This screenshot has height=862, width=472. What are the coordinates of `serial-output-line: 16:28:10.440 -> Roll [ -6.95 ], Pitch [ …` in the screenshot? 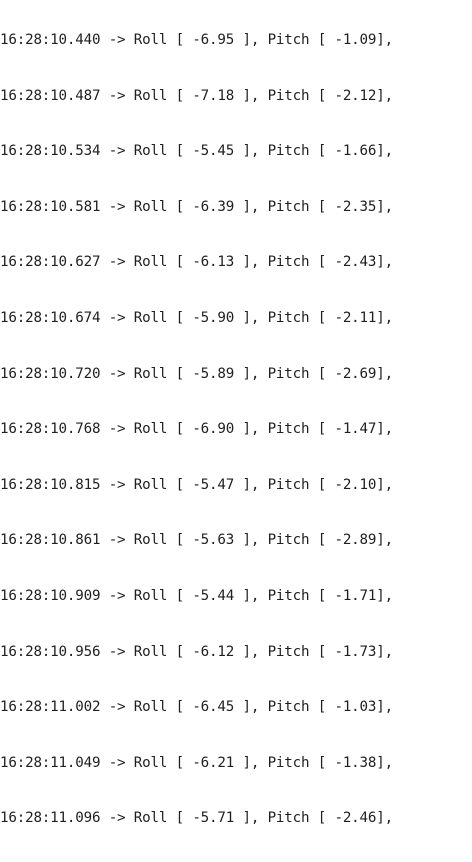 It's located at (196, 40).